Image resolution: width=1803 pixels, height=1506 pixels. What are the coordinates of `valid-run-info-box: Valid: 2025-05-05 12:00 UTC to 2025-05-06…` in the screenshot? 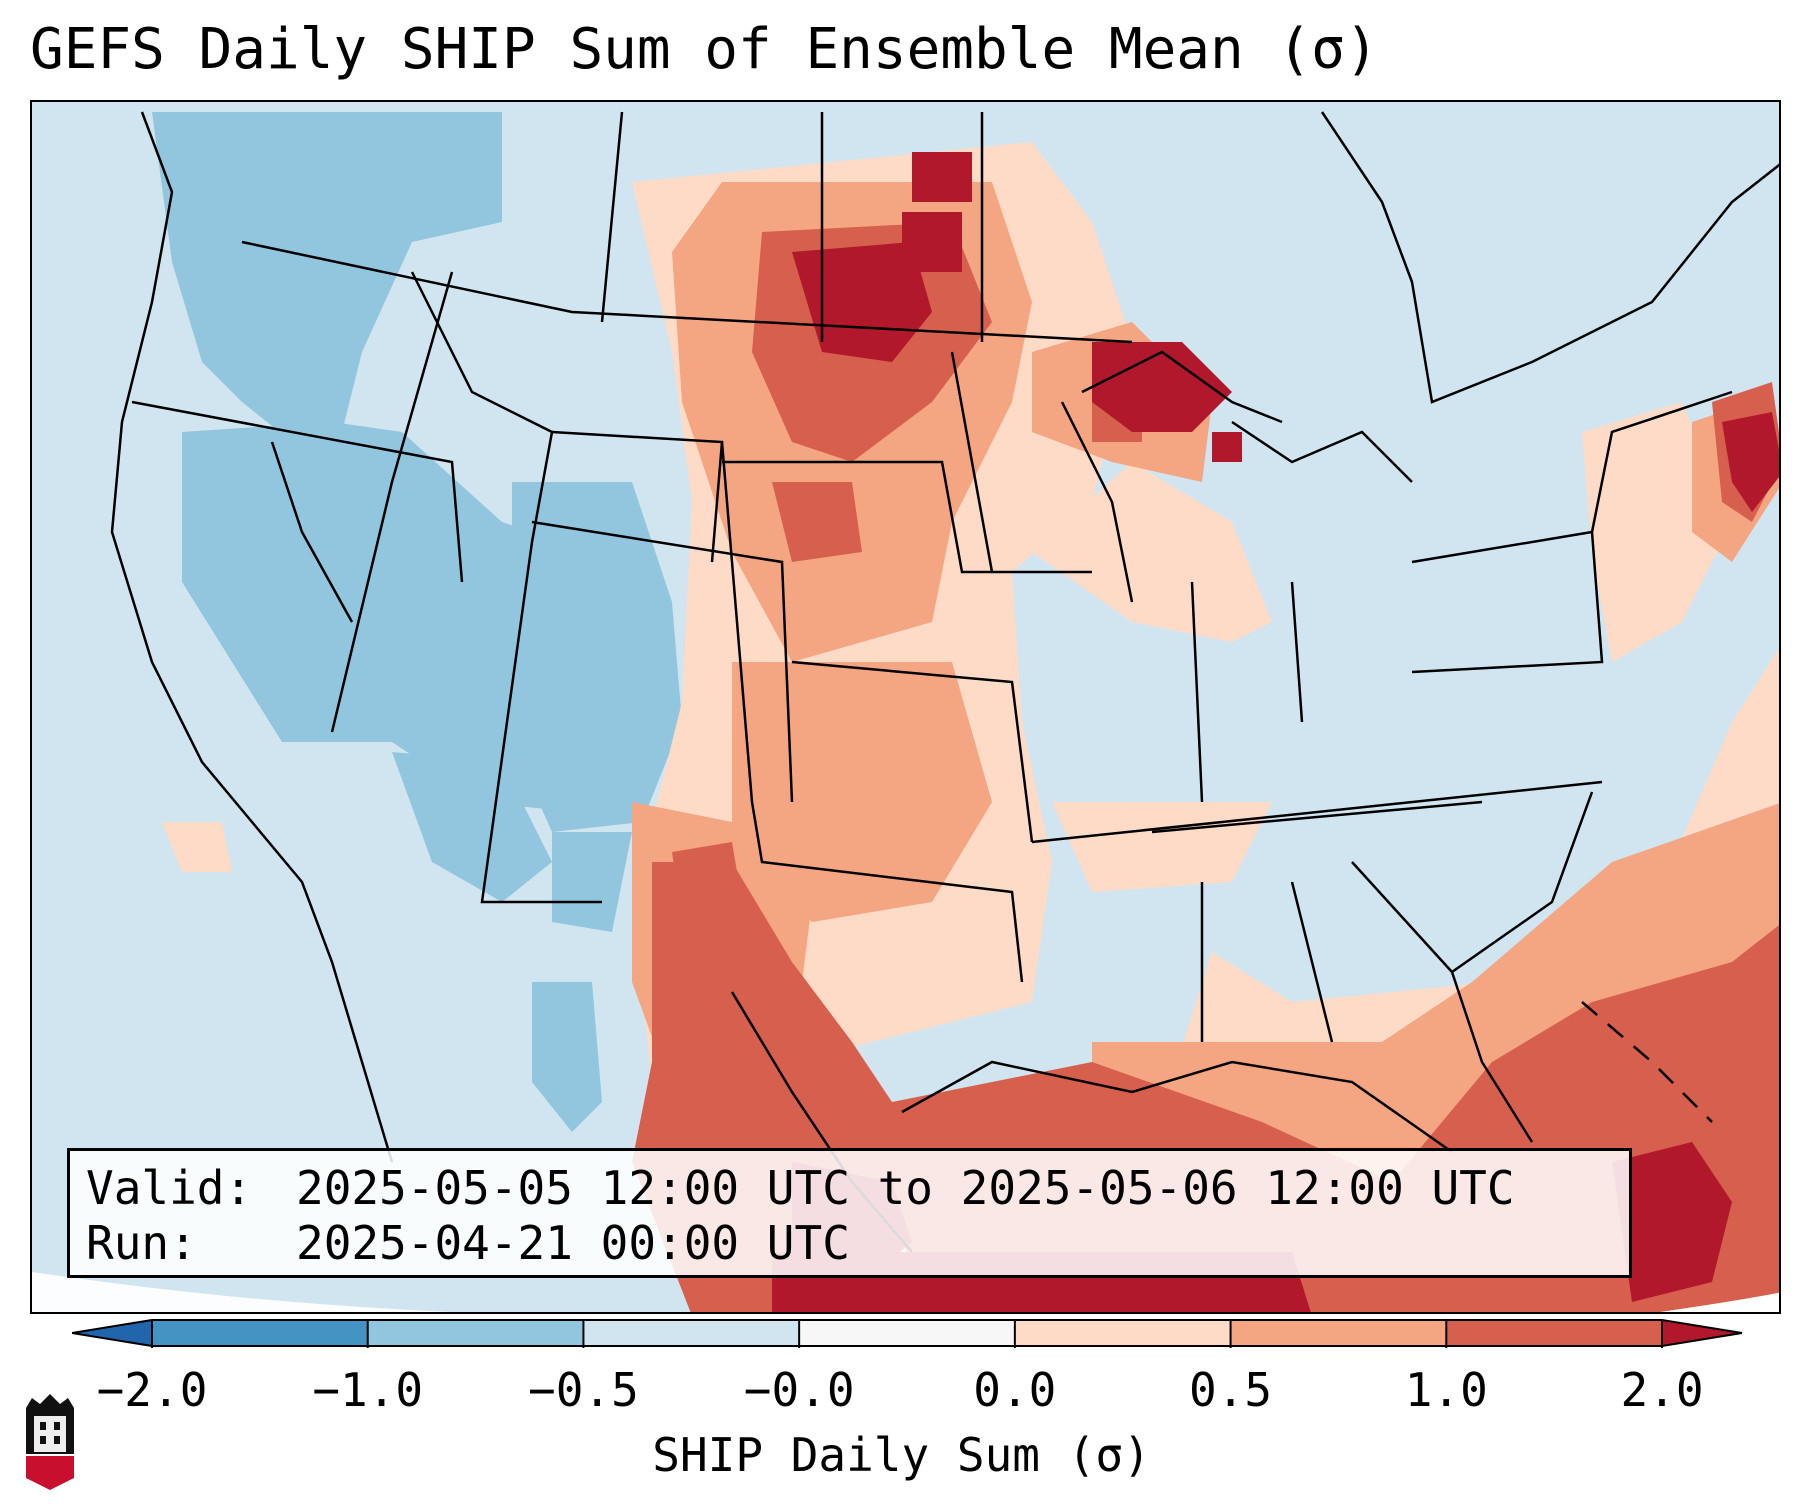 It's located at (849, 1213).